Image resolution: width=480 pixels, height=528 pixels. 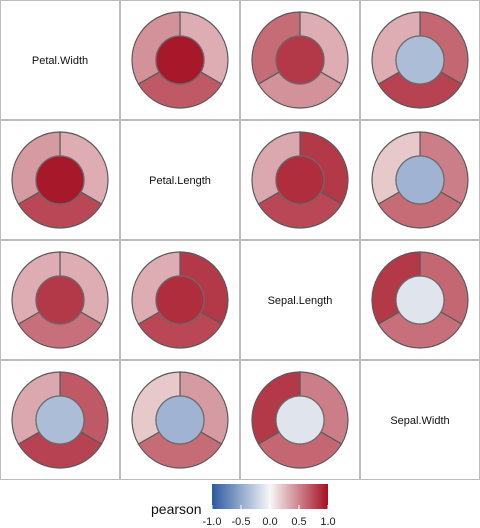 I want to click on legend-title: pearson, so click(x=176, y=509).